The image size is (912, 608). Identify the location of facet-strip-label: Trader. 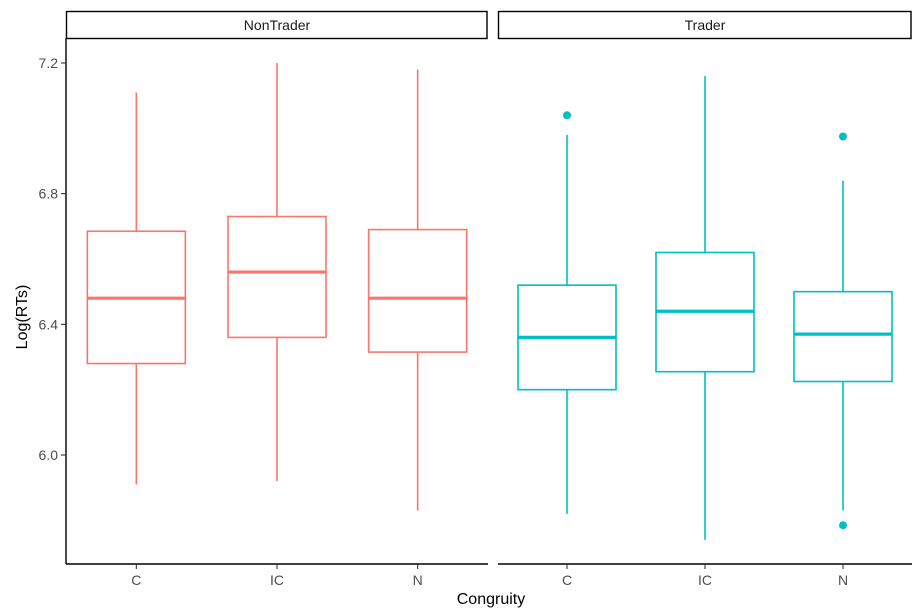
(705, 25).